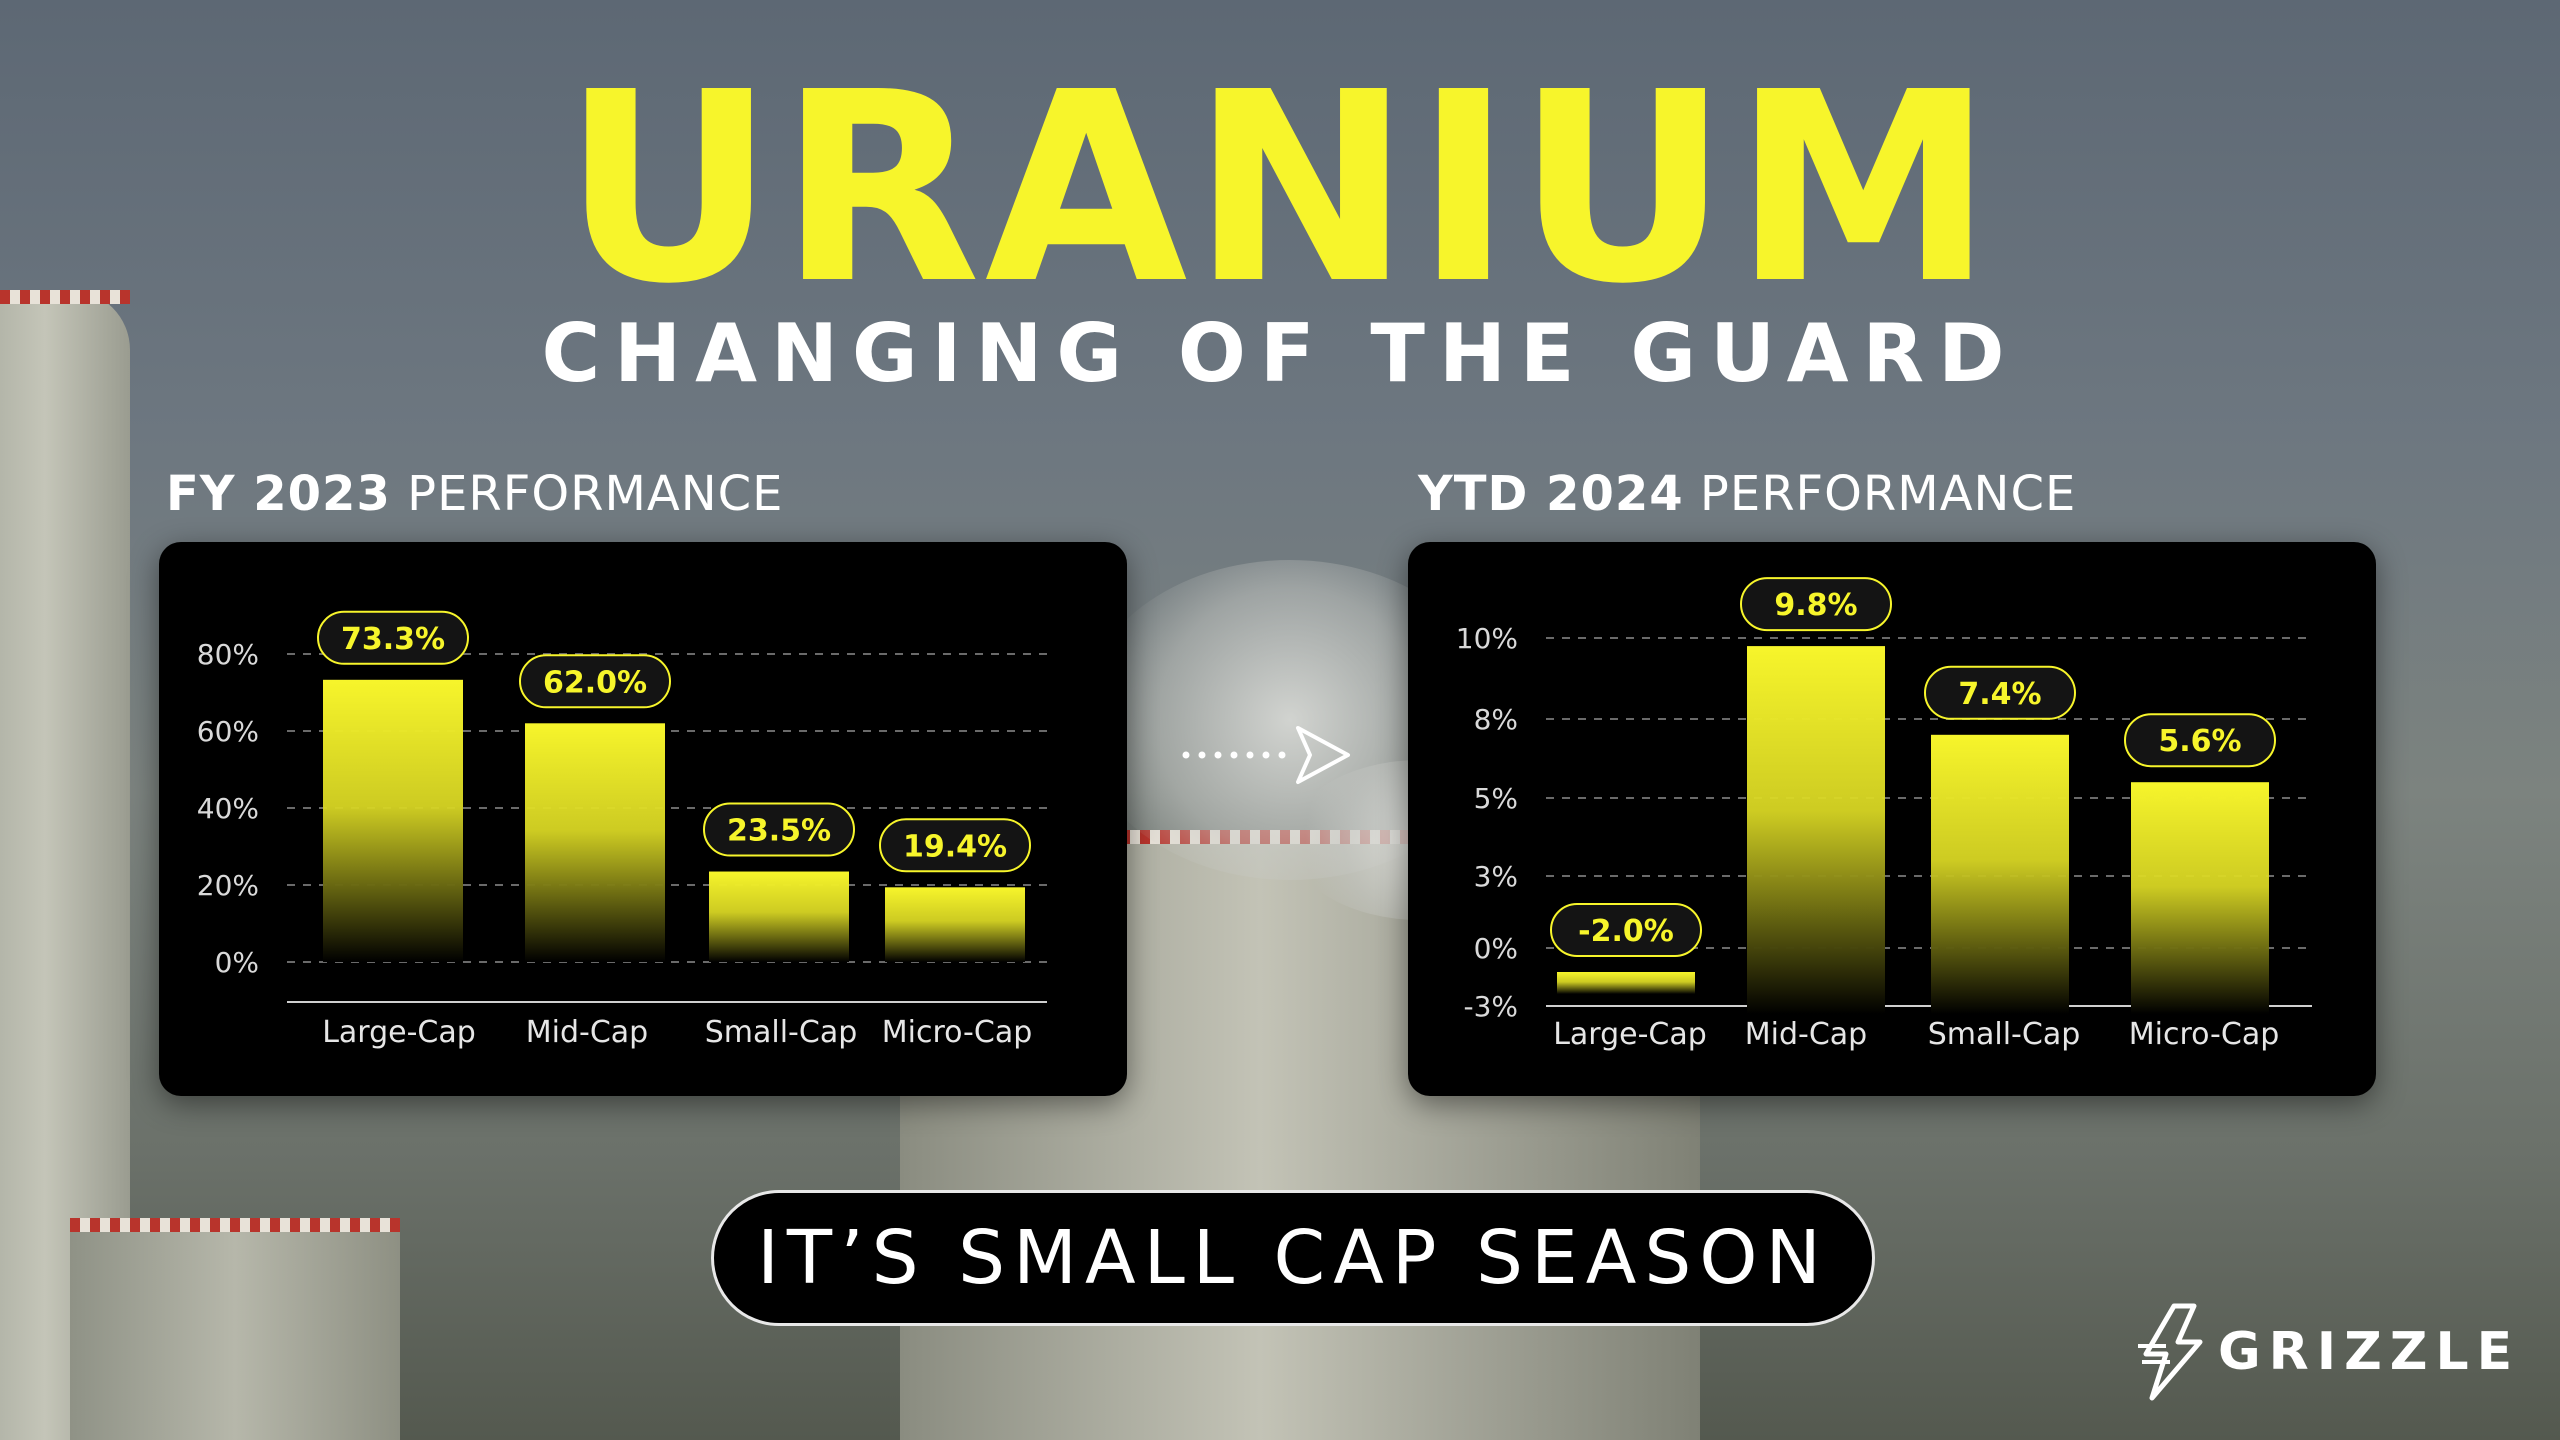 The image size is (2560, 1440). I want to click on y-tick-label: 8%, so click(1496, 719).